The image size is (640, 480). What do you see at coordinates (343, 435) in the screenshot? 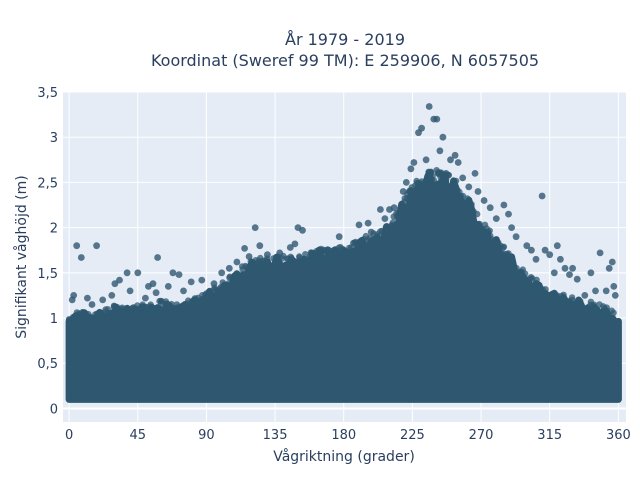
I see `x-tick-label: 180` at bounding box center [343, 435].